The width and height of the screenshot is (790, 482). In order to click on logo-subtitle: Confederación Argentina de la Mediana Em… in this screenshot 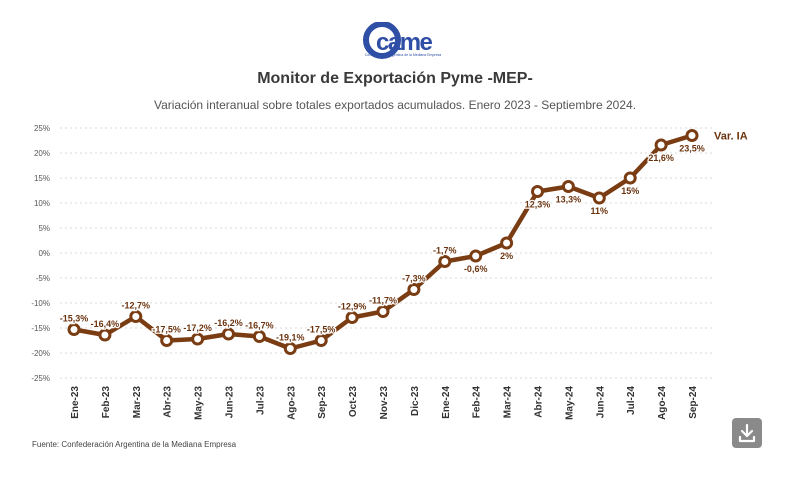, I will do `click(403, 55)`.